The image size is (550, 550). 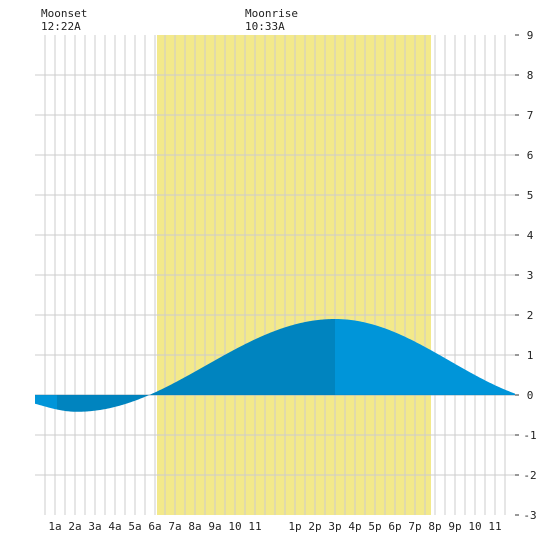 I want to click on moonrise-title: Moonrise, so click(x=271, y=13).